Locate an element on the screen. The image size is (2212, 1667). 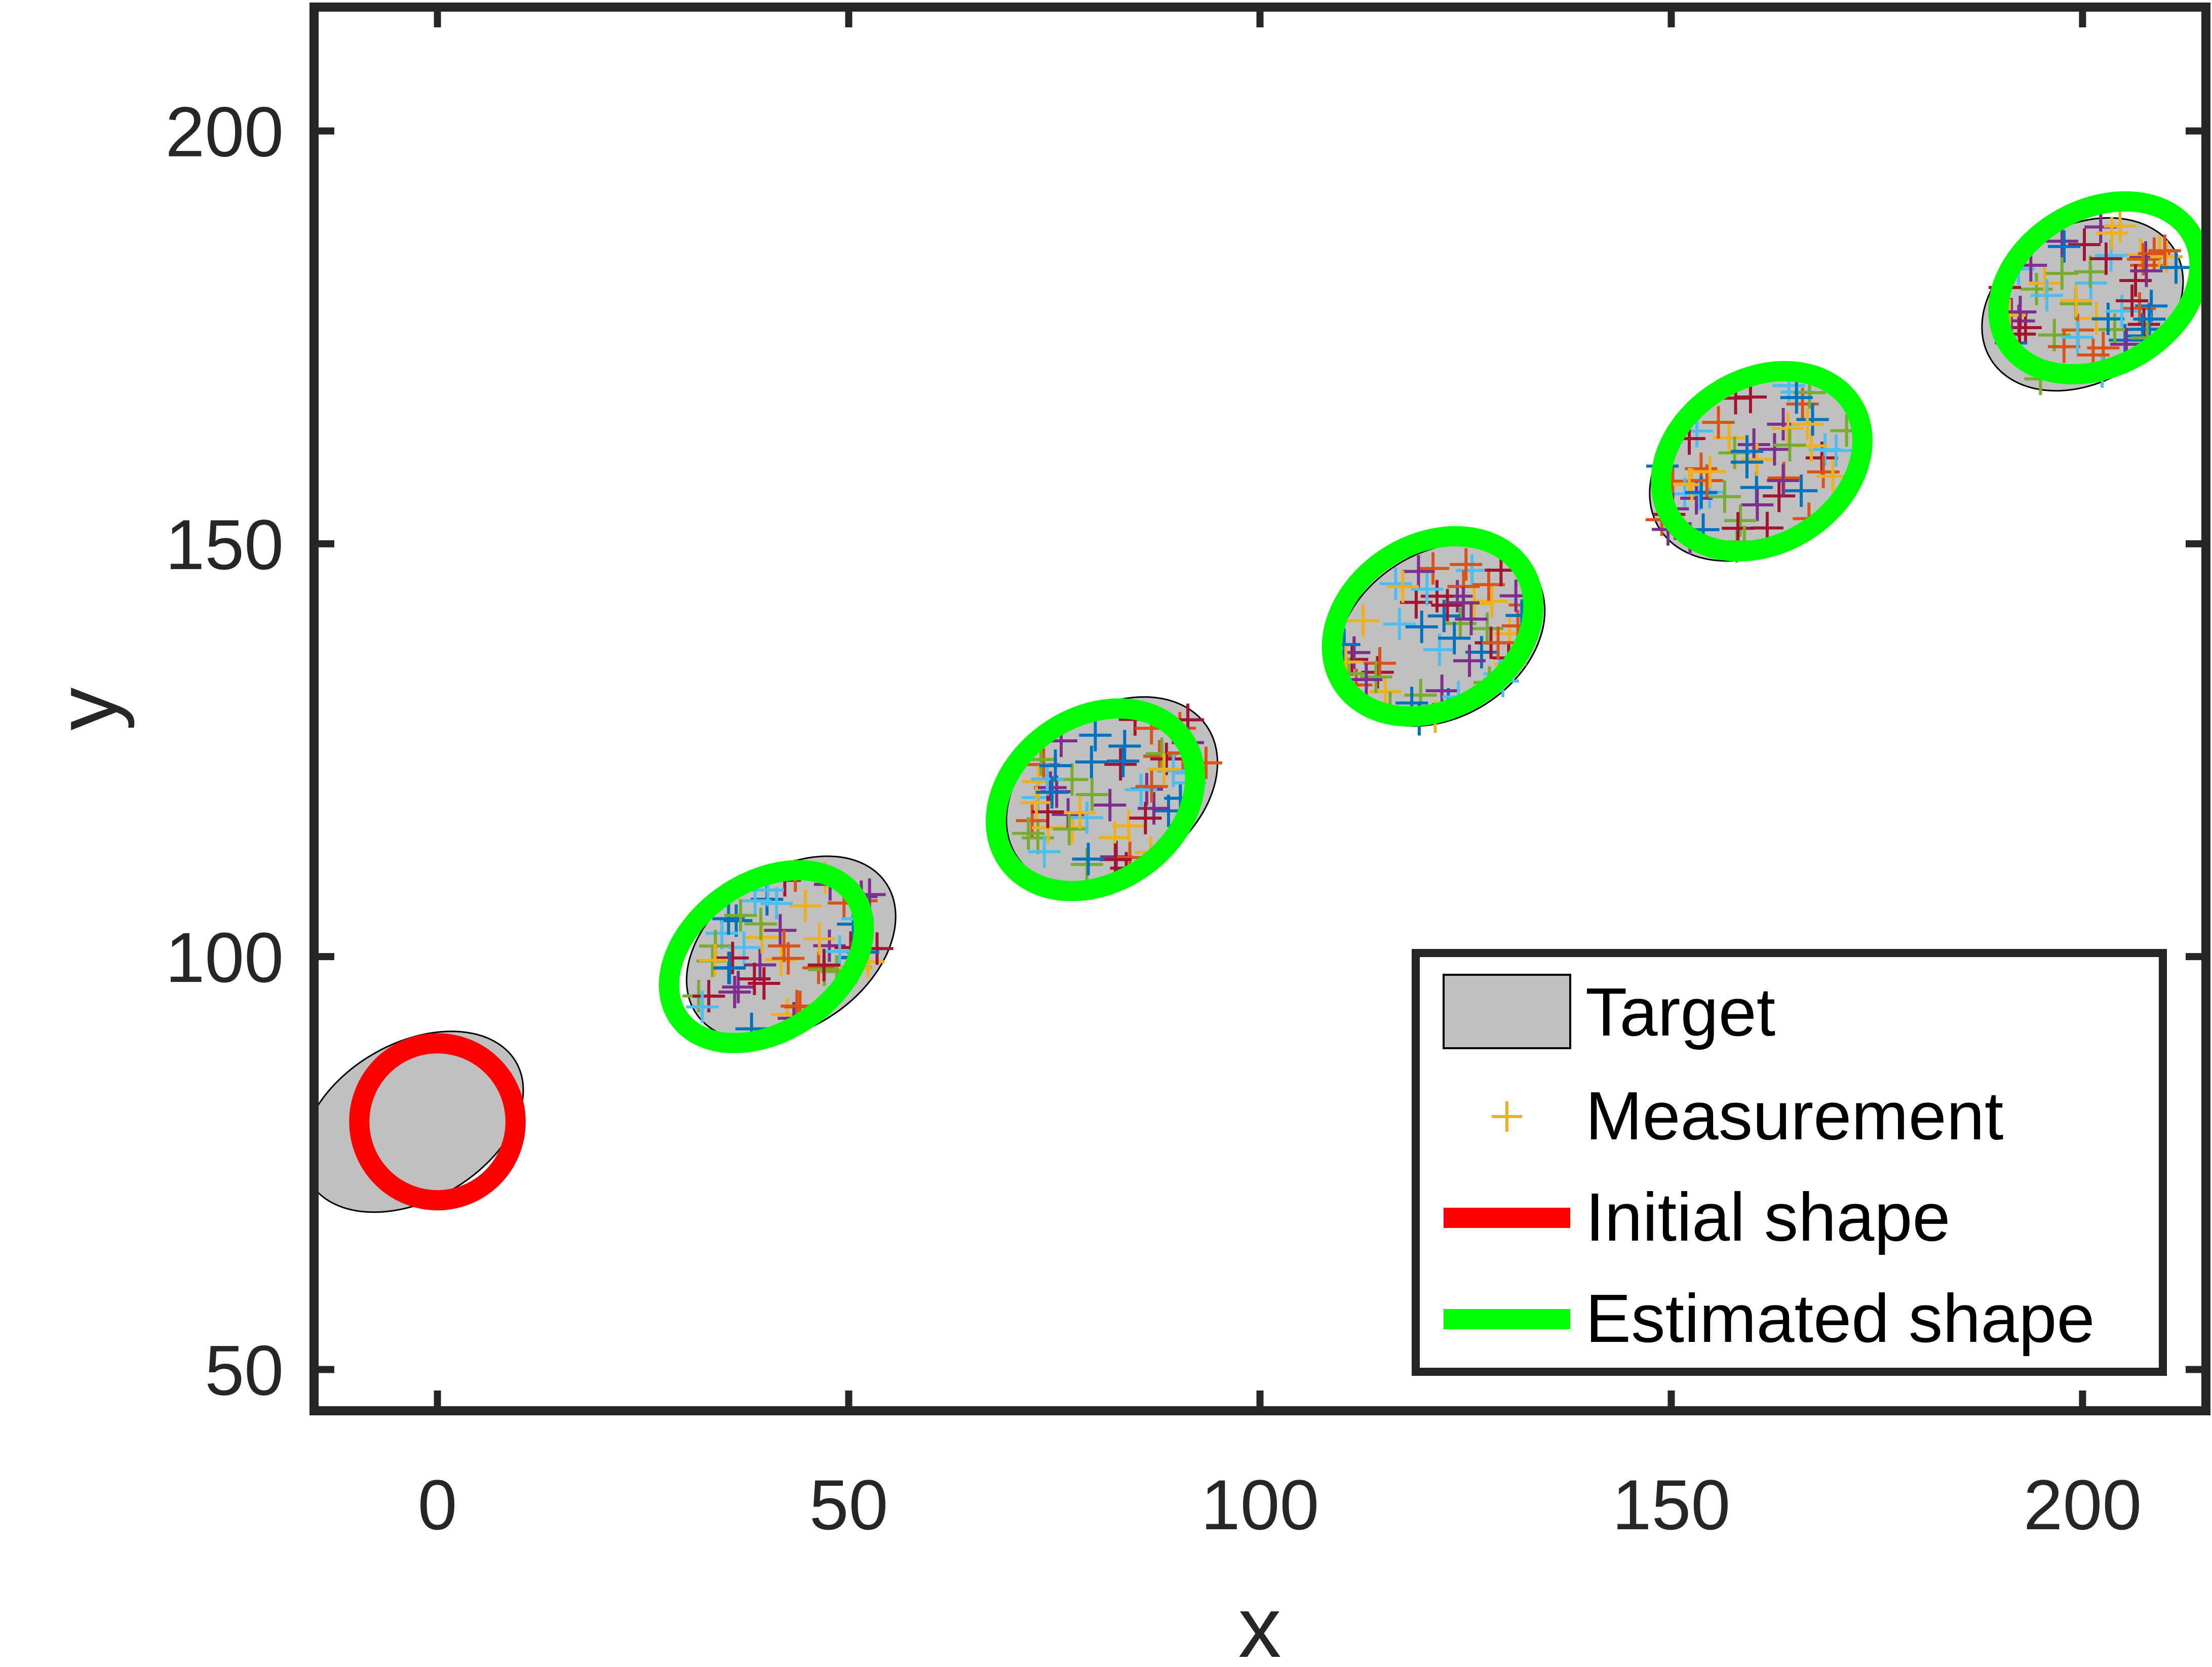
legend-label-target: Target is located at coordinates (1680, 1012).